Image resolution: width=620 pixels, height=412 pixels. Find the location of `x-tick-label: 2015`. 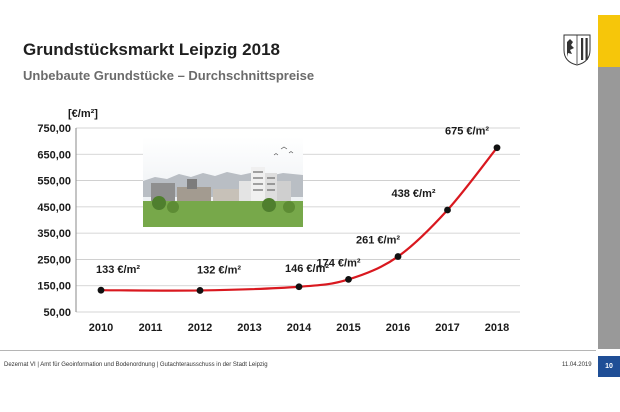

x-tick-label: 2015 is located at coordinates (348, 328).